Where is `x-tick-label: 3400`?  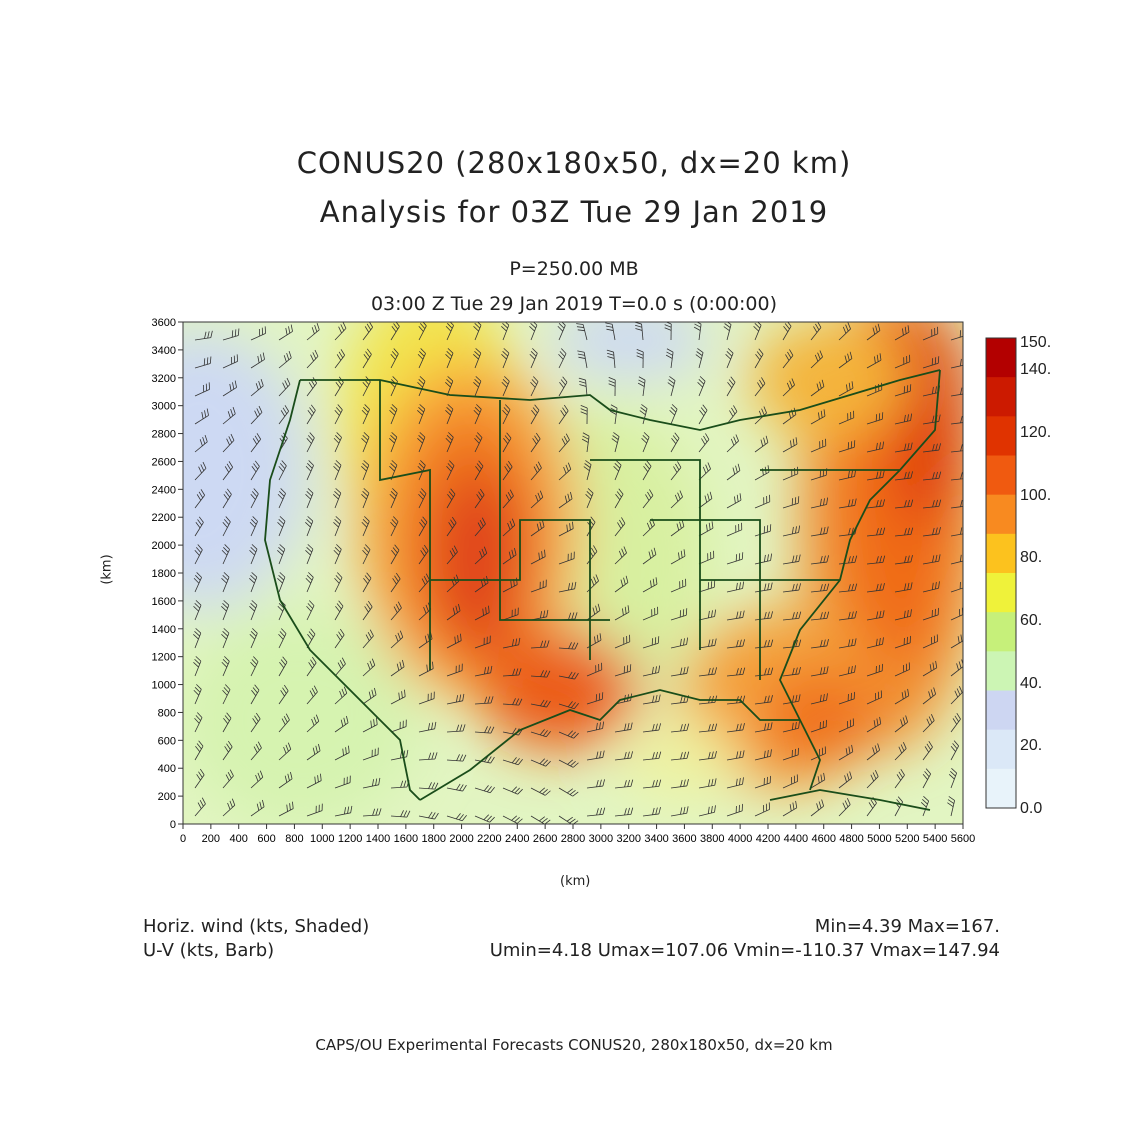 x-tick-label: 3400 is located at coordinates (656, 839).